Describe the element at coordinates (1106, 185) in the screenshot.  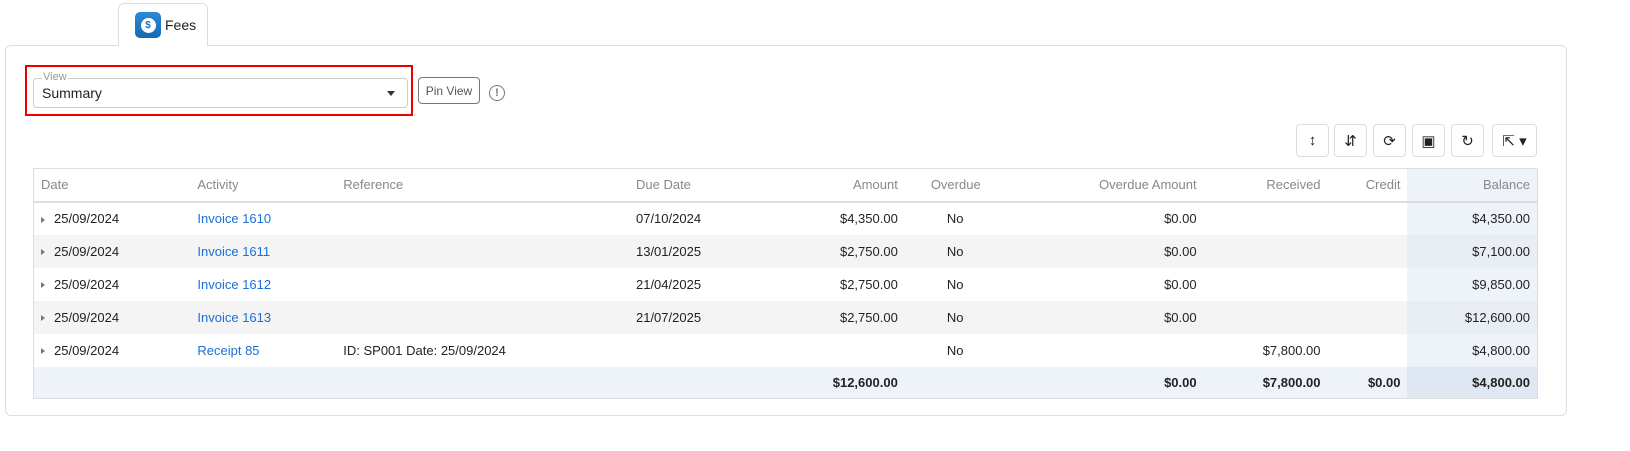
I see `column-header-overdue-amount: Overdue Amount` at that location.